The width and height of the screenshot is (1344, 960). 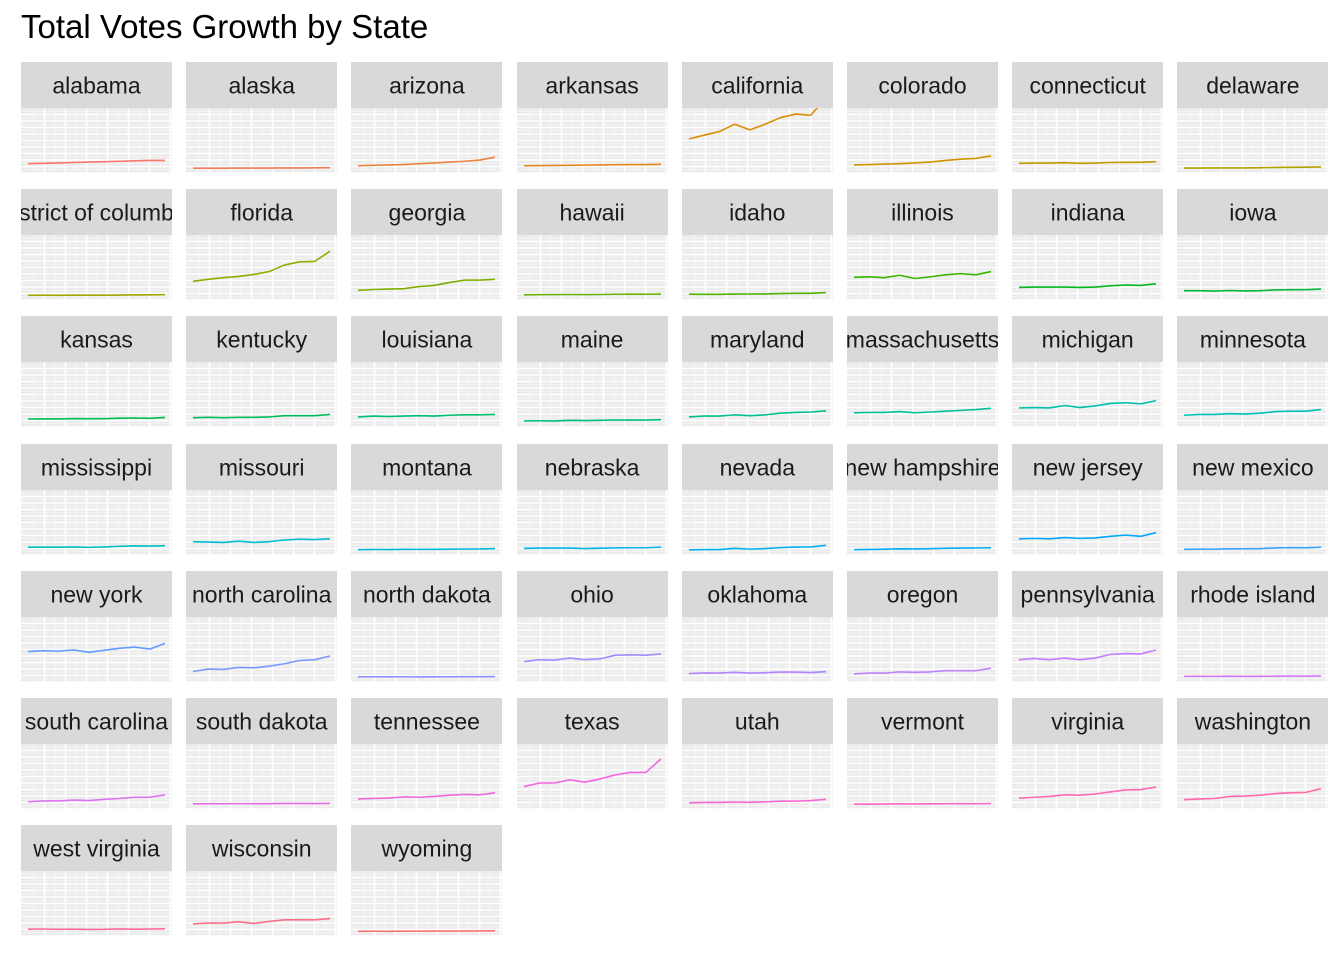 I want to click on facet-strip: kansas, so click(x=96, y=339).